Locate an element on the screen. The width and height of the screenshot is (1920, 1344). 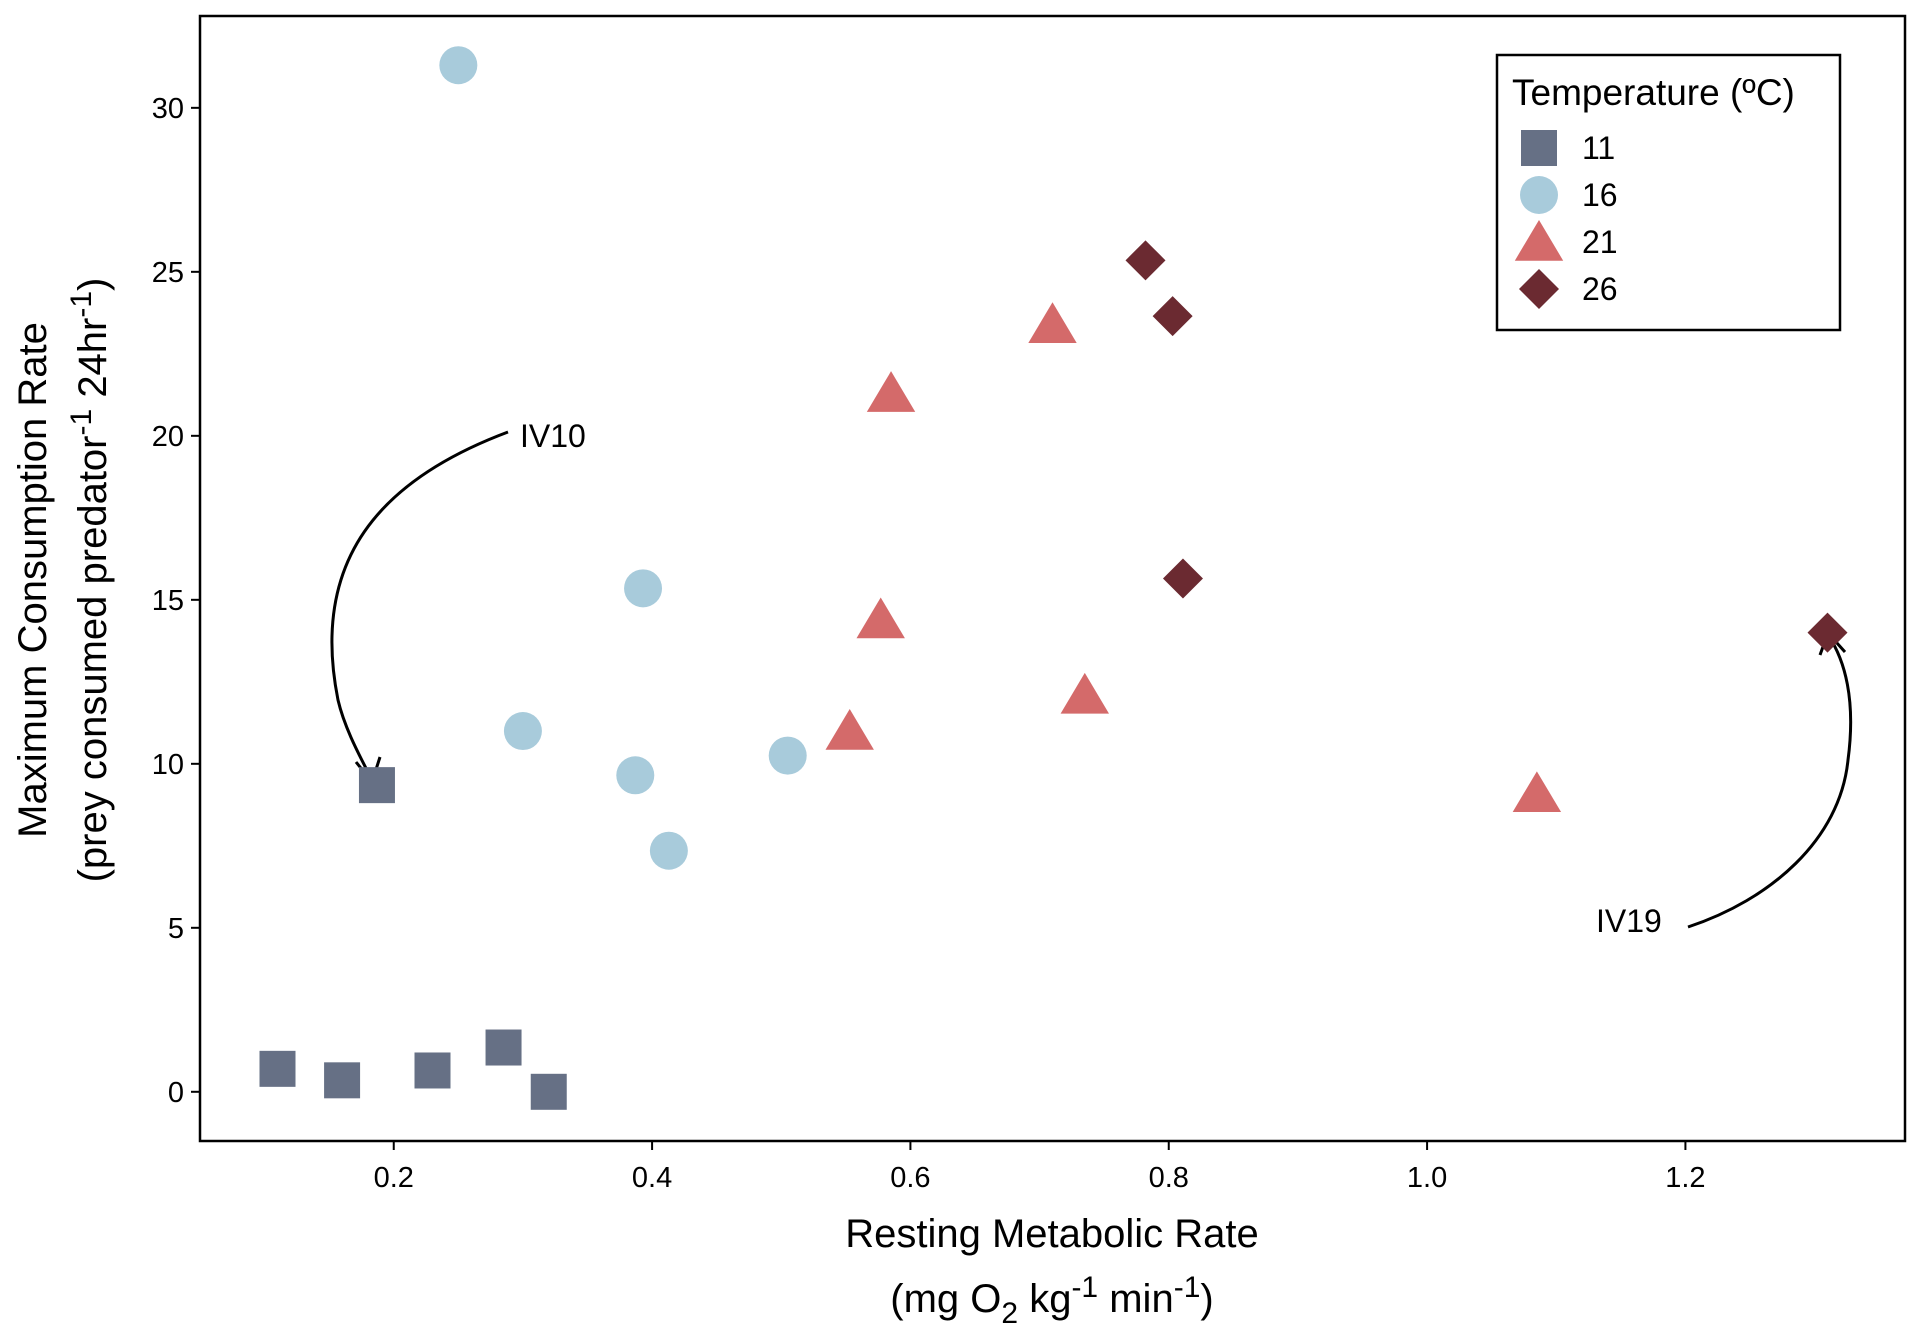
annotation-iv10: IV10 is located at coordinates (458, 602).